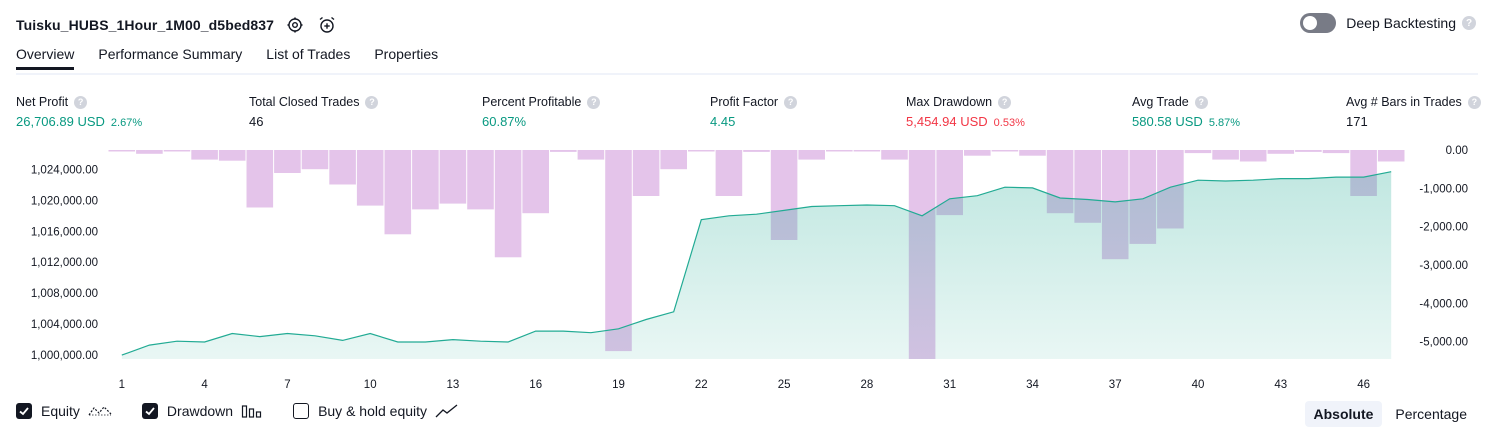 This screenshot has width=1494, height=438. What do you see at coordinates (60, 411) in the screenshot?
I see `legend-label: Equity` at bounding box center [60, 411].